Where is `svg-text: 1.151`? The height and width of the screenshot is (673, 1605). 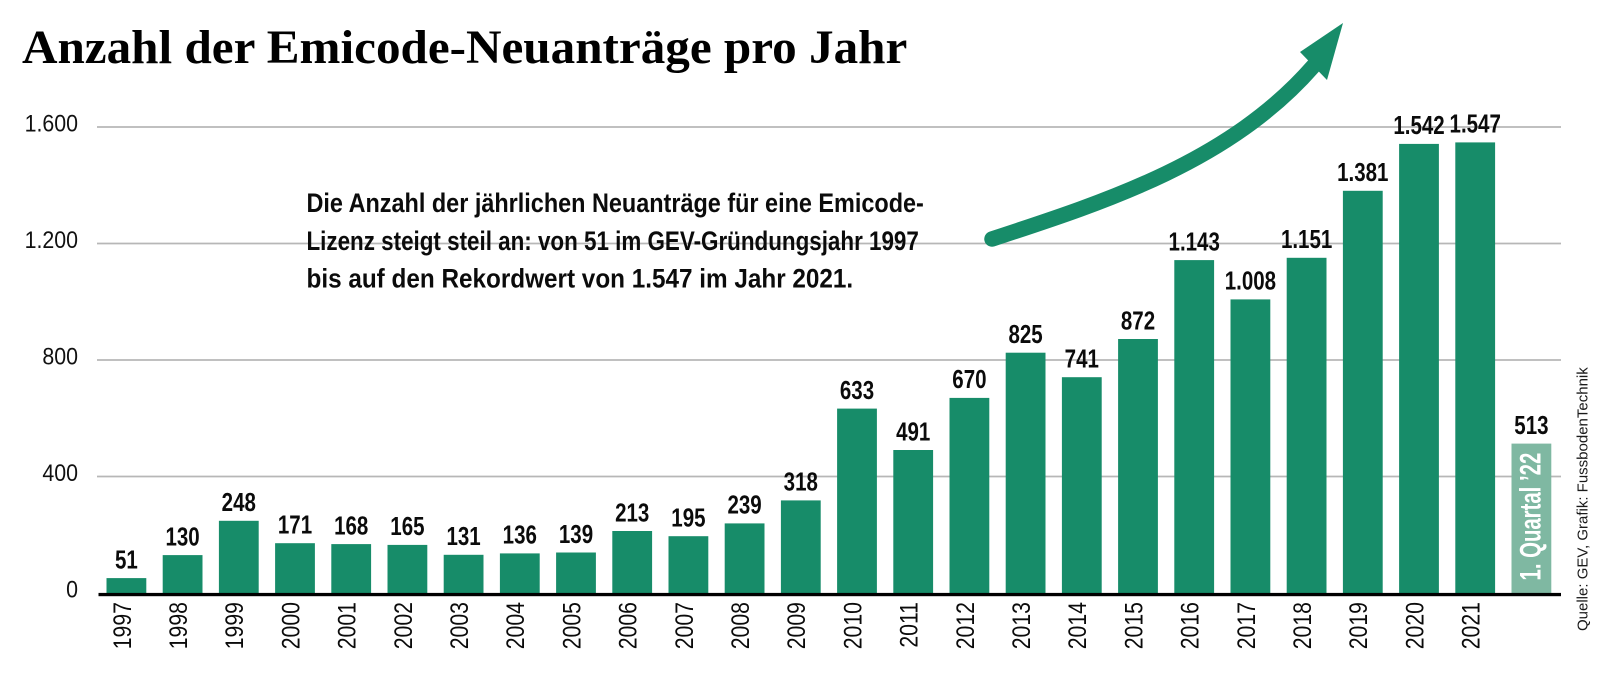 svg-text: 1.151 is located at coordinates (1306, 239).